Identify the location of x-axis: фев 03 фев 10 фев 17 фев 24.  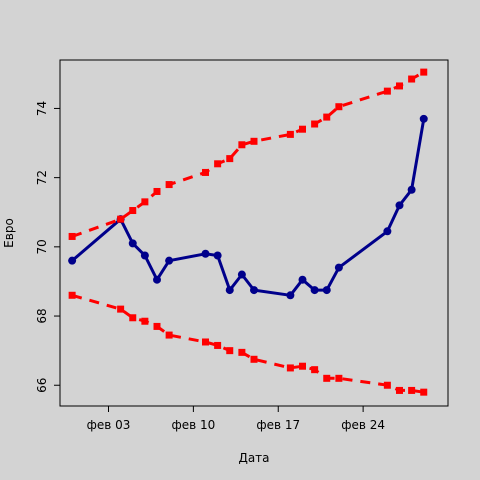
(236, 419).